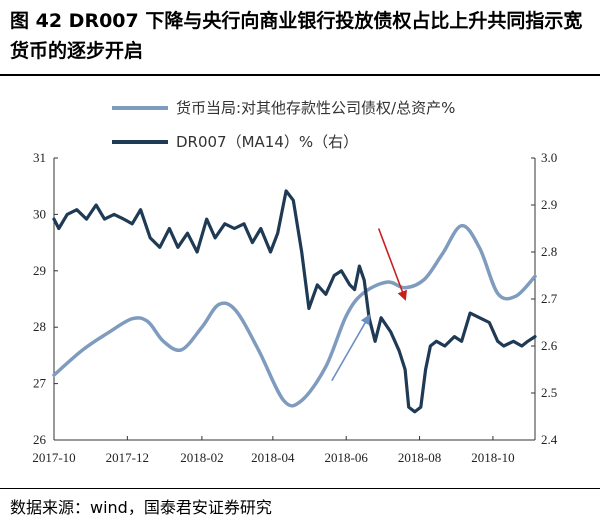 This screenshot has width=600, height=520. I want to click on y-left-tick-label: 30, so click(39, 213).